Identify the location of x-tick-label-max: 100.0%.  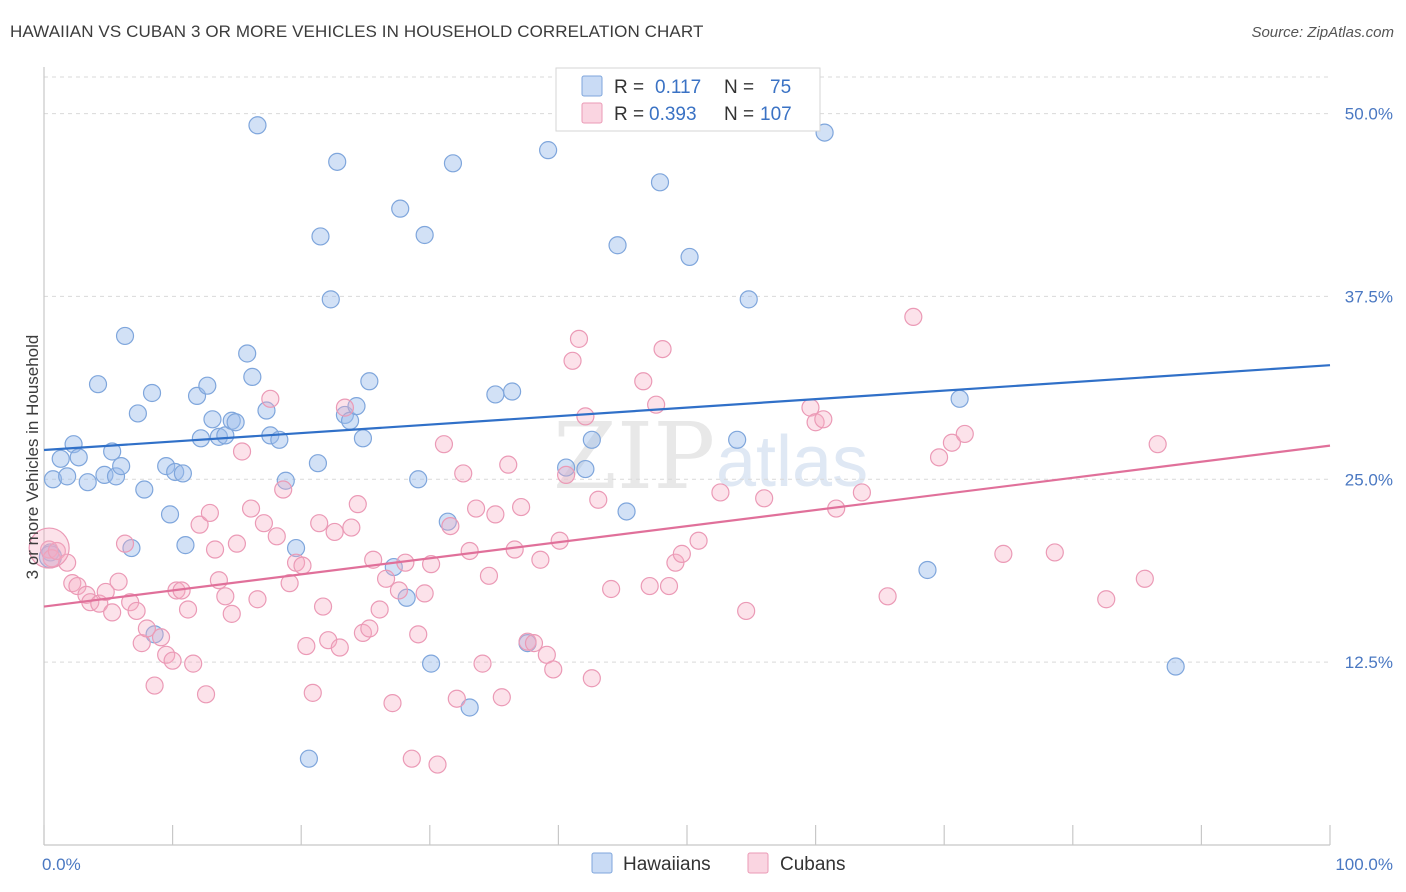
(1364, 864).